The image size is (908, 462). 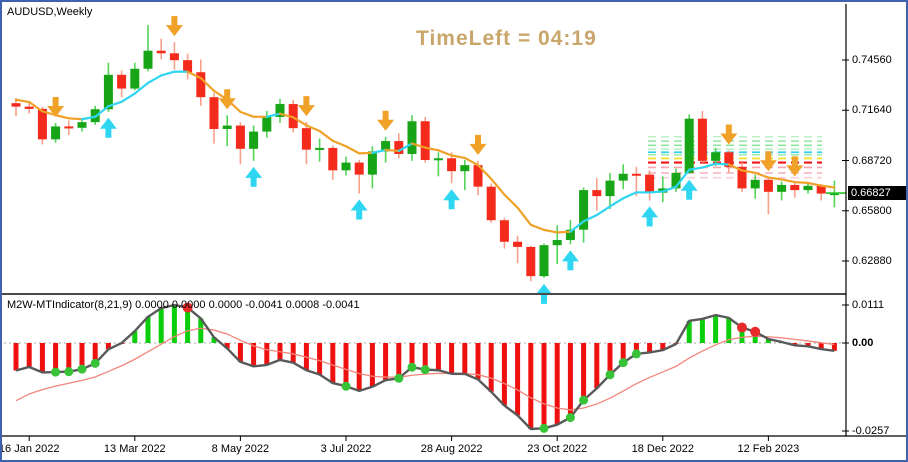 I want to click on price-axis-label: 0.71640, so click(x=872, y=110).